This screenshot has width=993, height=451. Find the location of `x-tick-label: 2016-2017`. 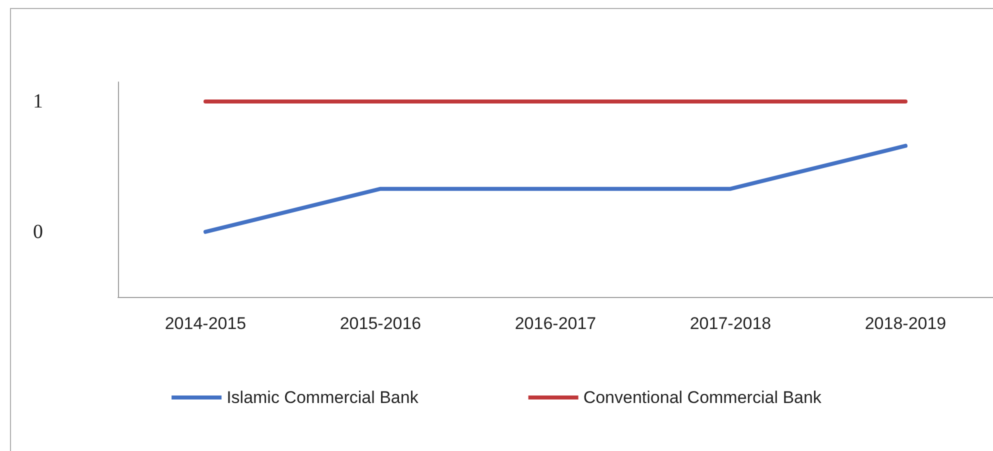

x-tick-label: 2016-2017 is located at coordinates (555, 323).